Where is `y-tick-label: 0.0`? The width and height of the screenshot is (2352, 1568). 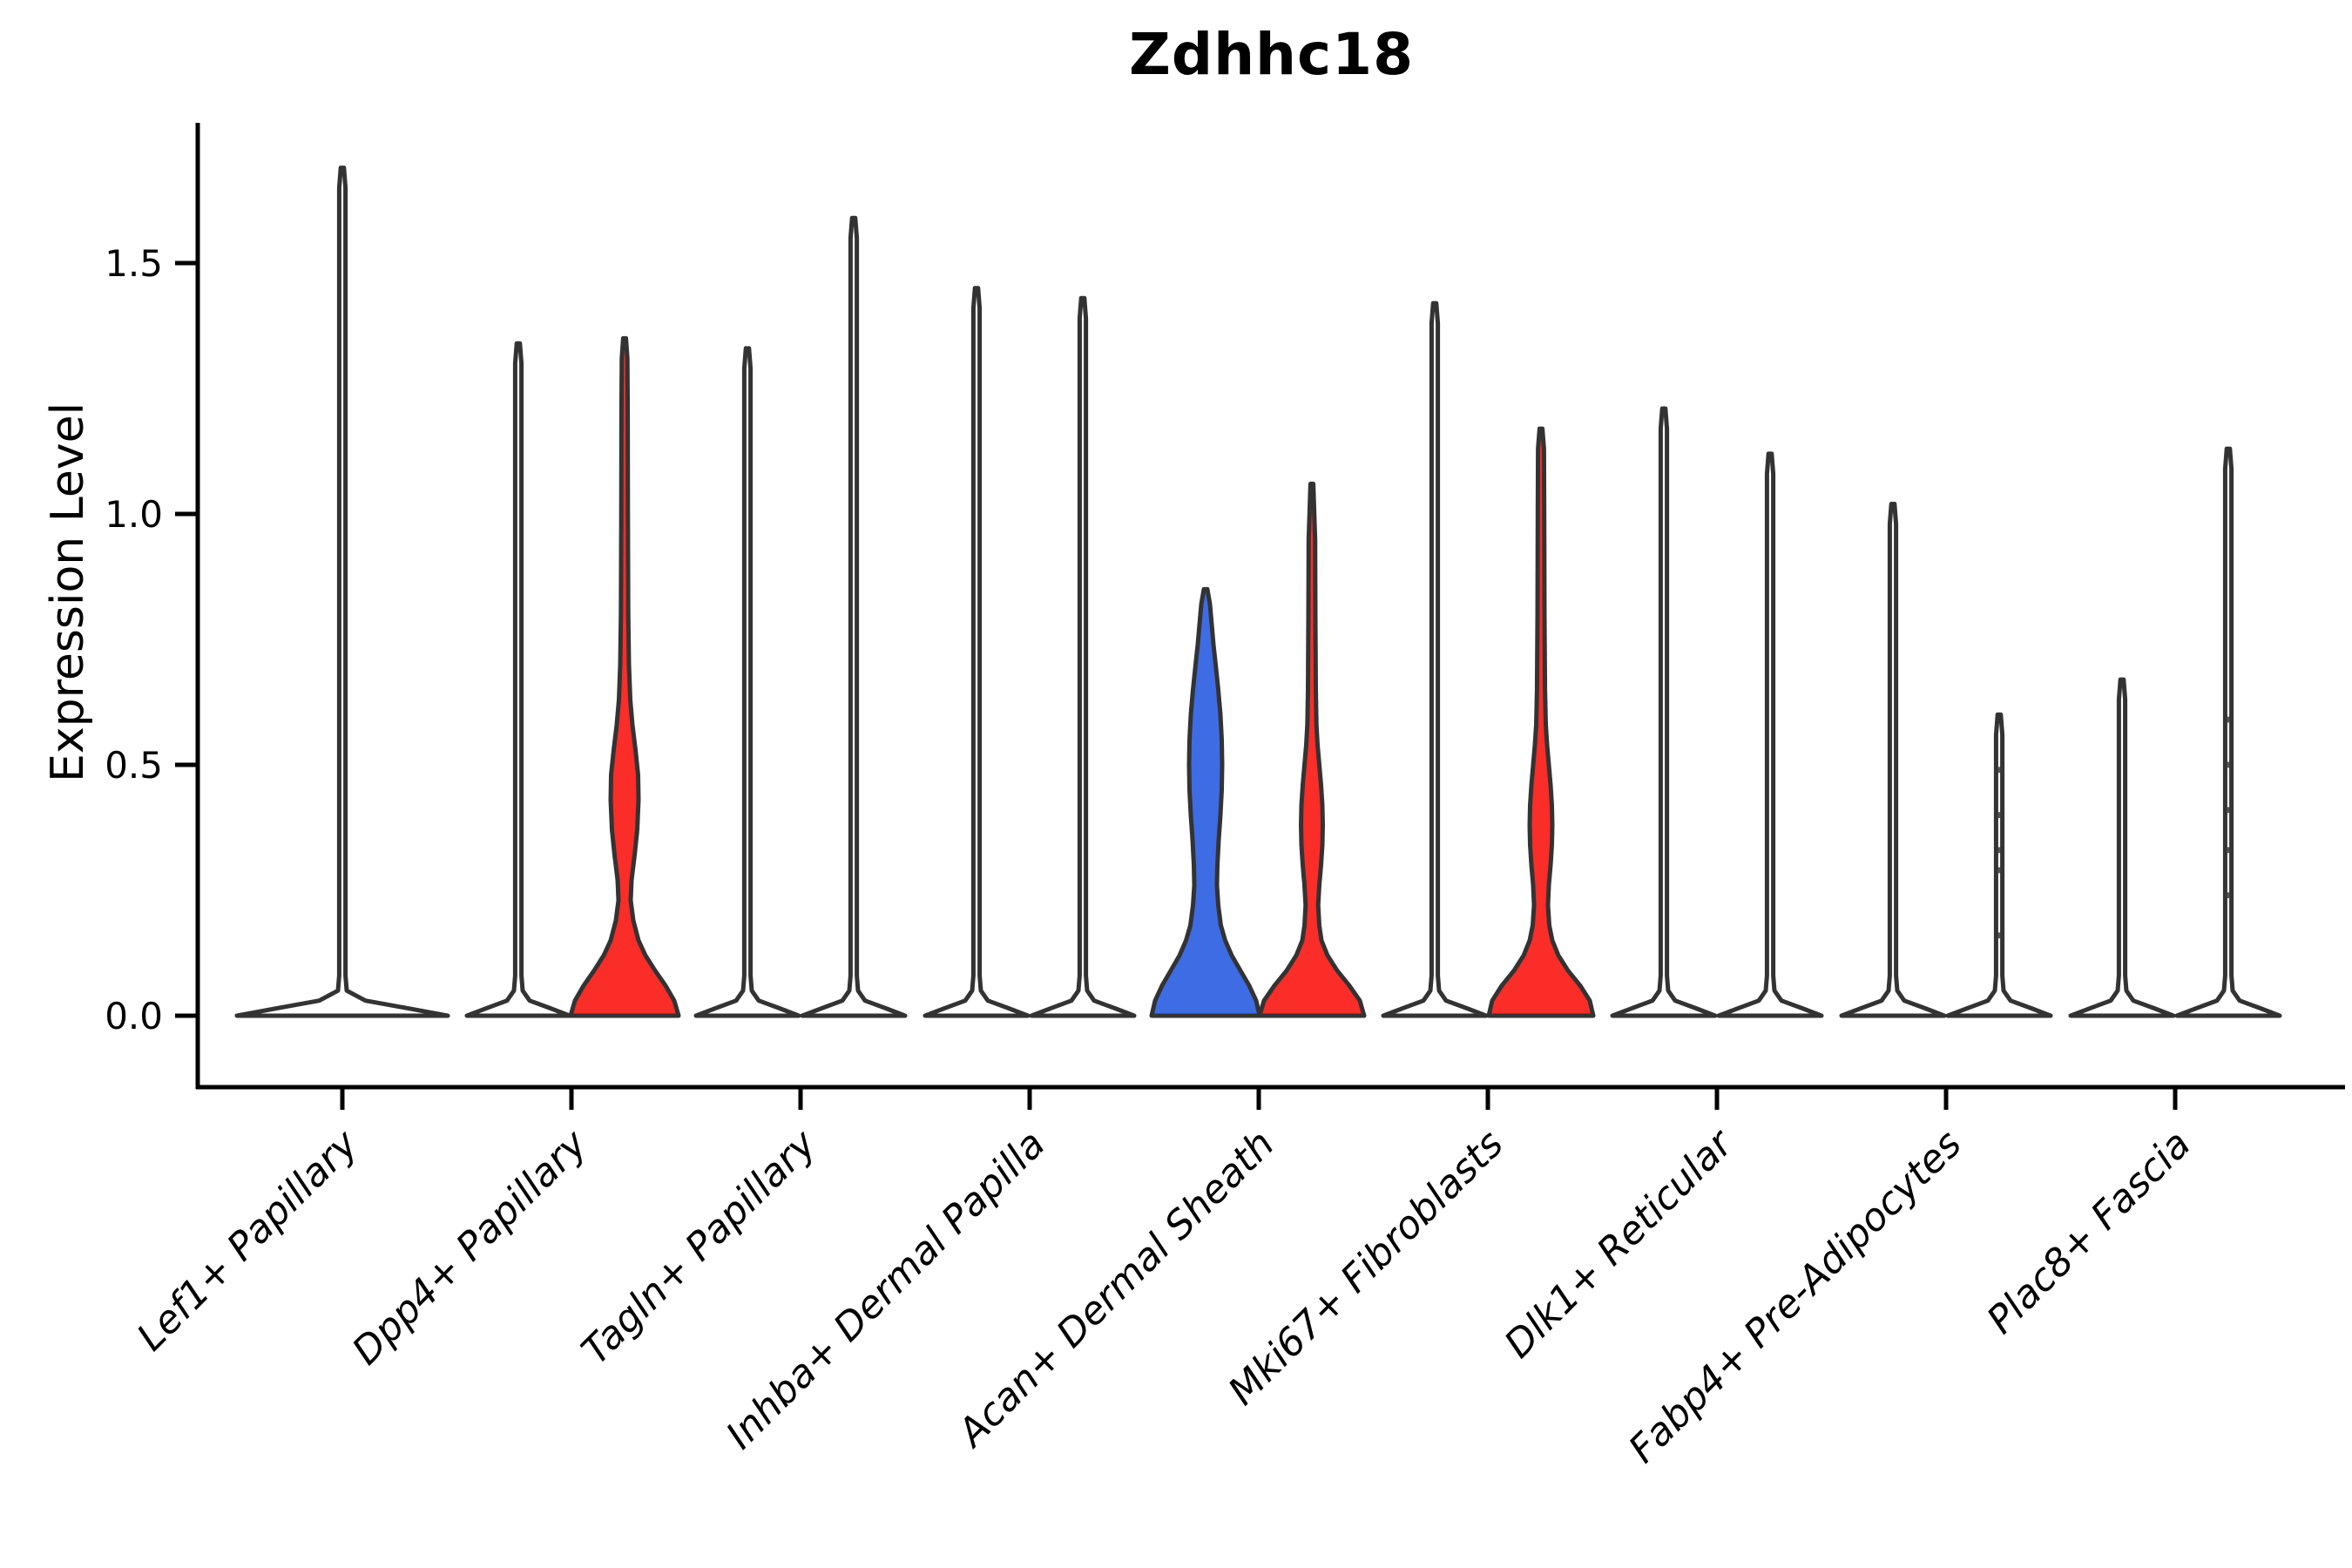 y-tick-label: 0.0 is located at coordinates (134, 1016).